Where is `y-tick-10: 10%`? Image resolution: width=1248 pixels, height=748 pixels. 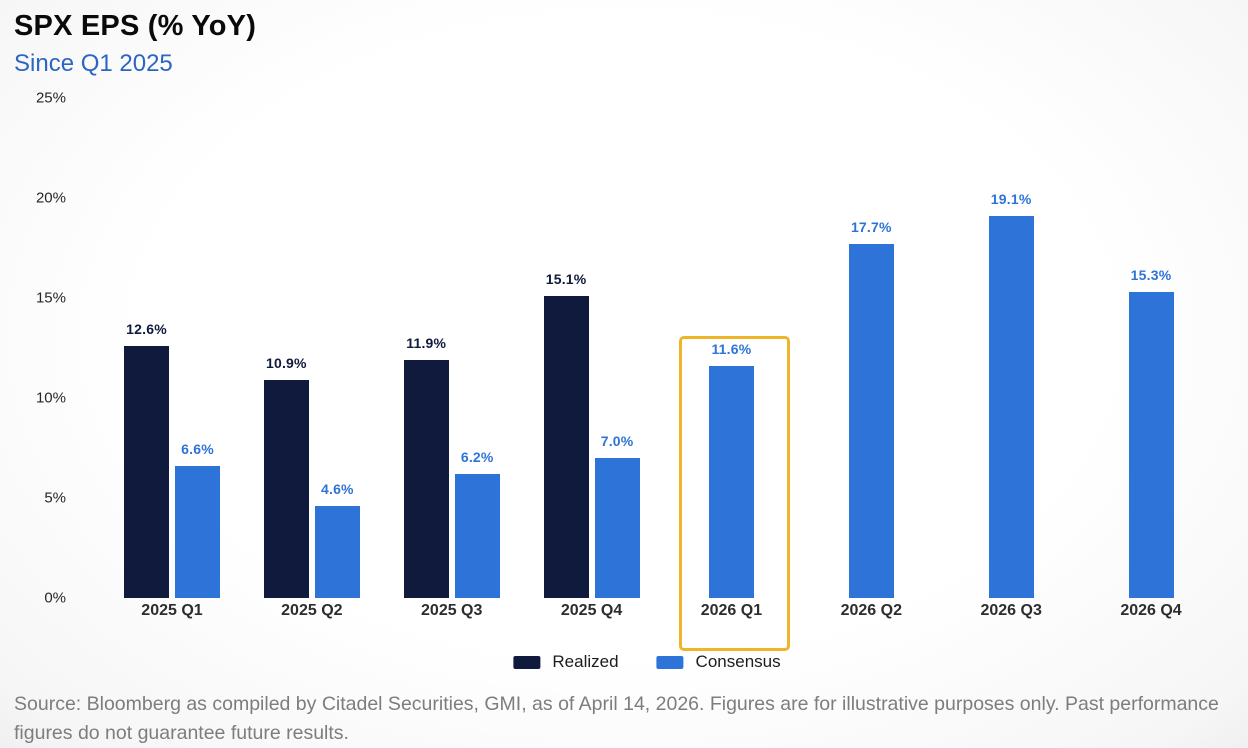 y-tick-10: 10% is located at coordinates (50, 398).